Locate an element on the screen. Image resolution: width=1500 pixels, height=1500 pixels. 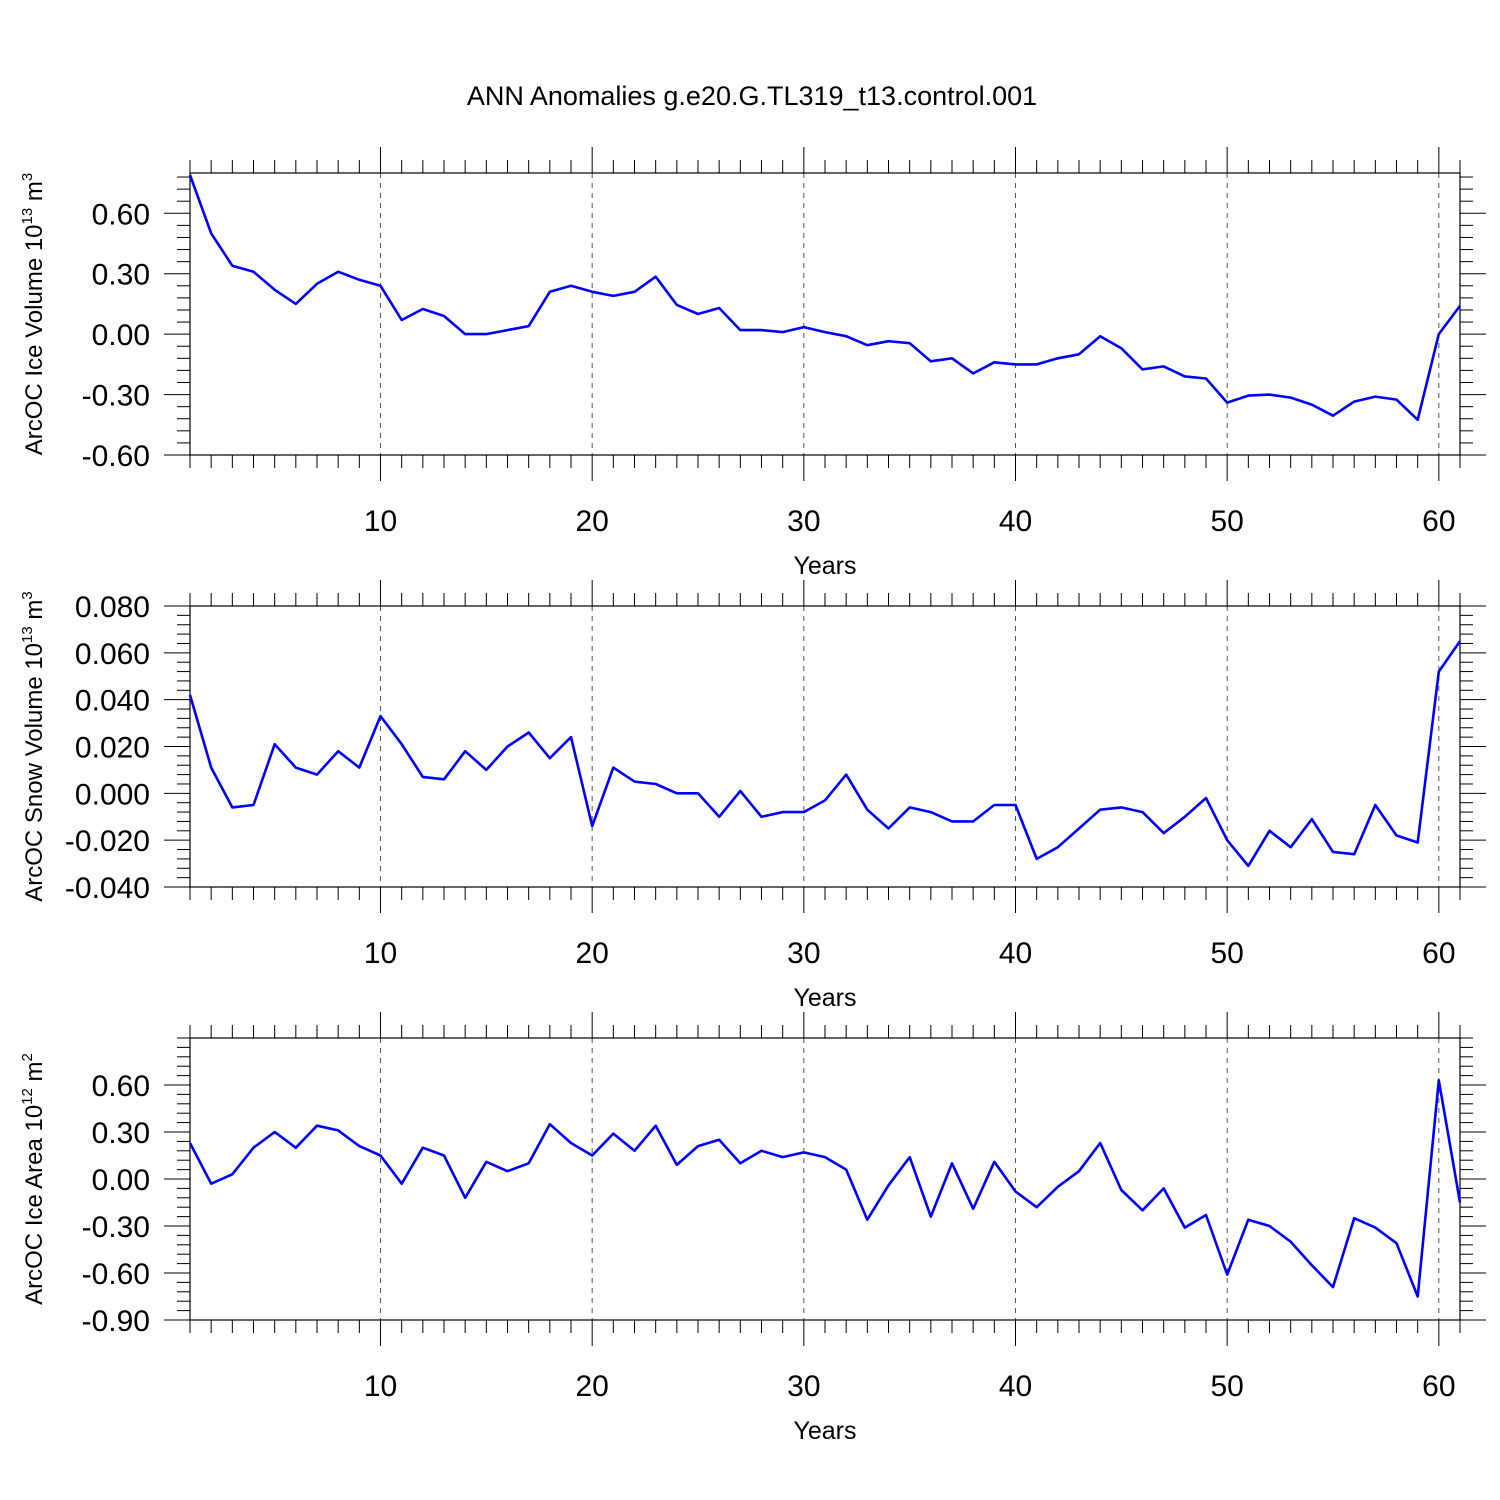
y-tick-label: 0.060 is located at coordinates (112, 654).